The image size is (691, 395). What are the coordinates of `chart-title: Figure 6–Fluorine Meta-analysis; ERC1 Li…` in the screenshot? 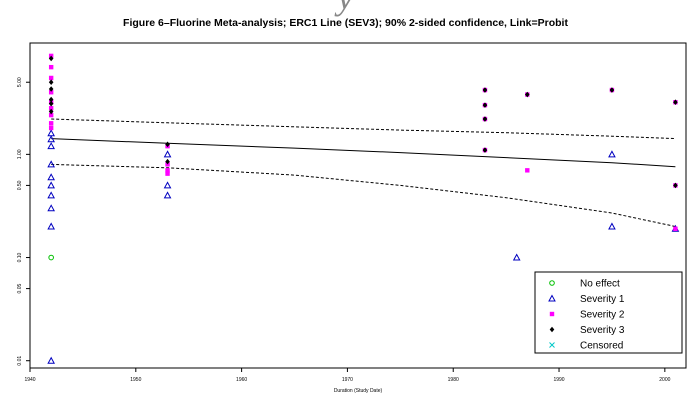 It's located at (345, 23).